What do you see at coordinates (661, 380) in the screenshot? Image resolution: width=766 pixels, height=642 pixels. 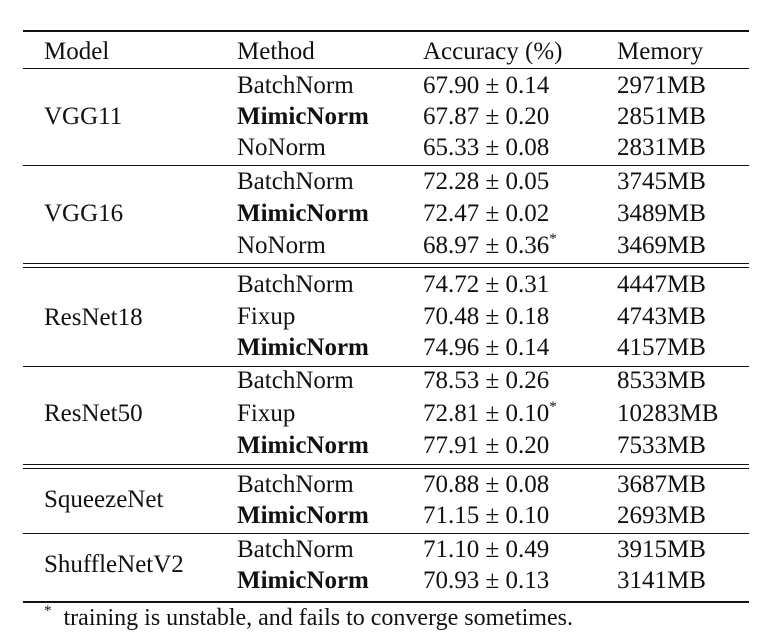 I see `memory-cell: 8533MB` at bounding box center [661, 380].